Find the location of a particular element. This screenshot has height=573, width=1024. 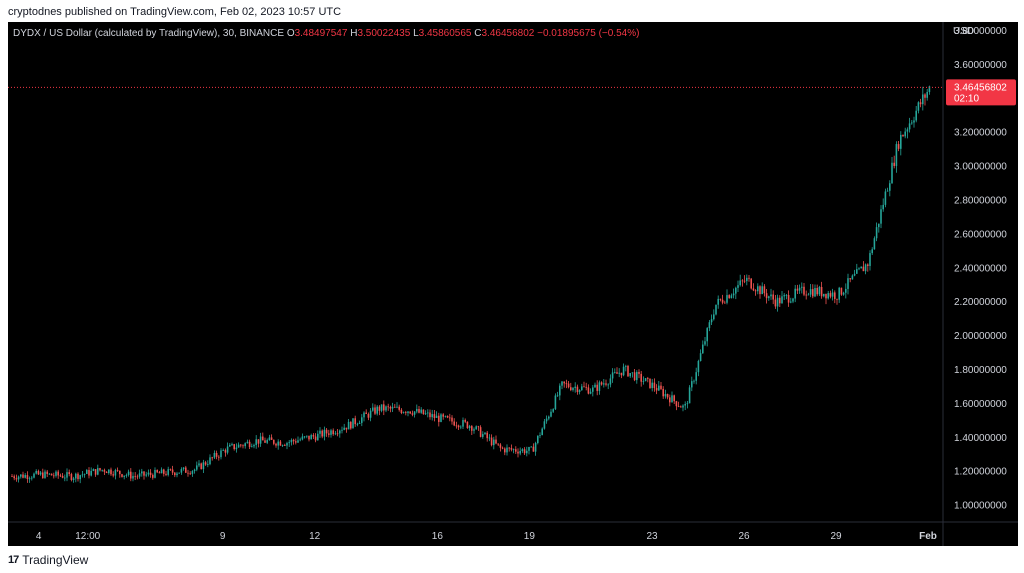

close-label: C is located at coordinates (478, 33).